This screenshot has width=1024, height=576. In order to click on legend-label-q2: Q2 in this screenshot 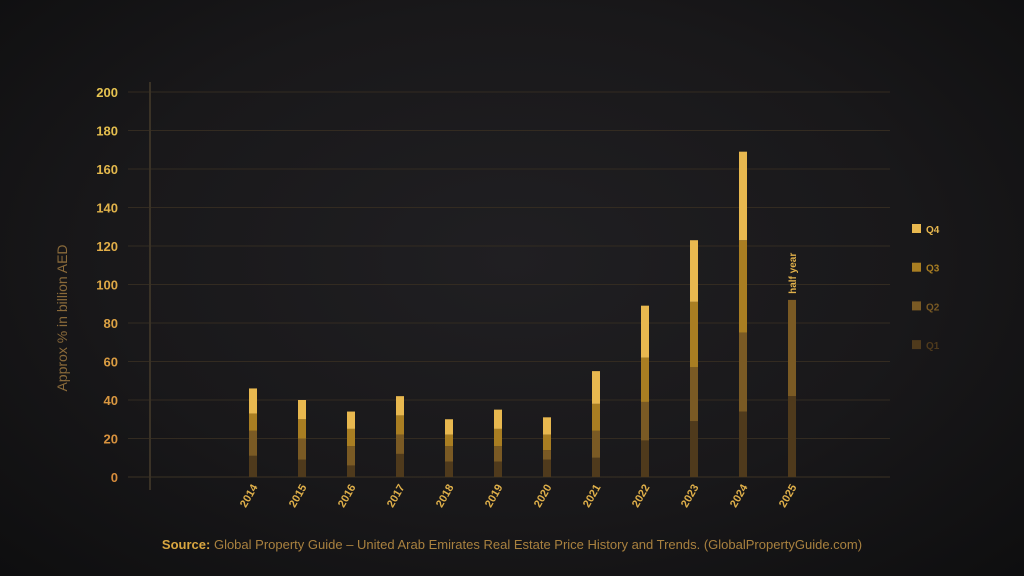, I will do `click(933, 307)`.